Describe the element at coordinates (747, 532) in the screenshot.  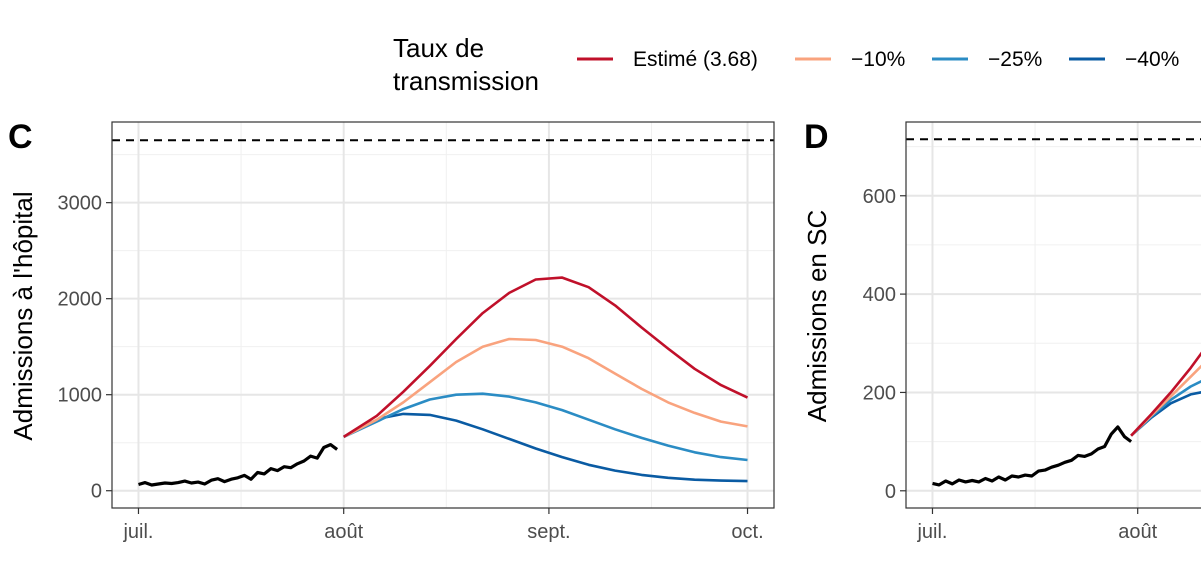
I see `x-tick-label-c: oct.` at that location.